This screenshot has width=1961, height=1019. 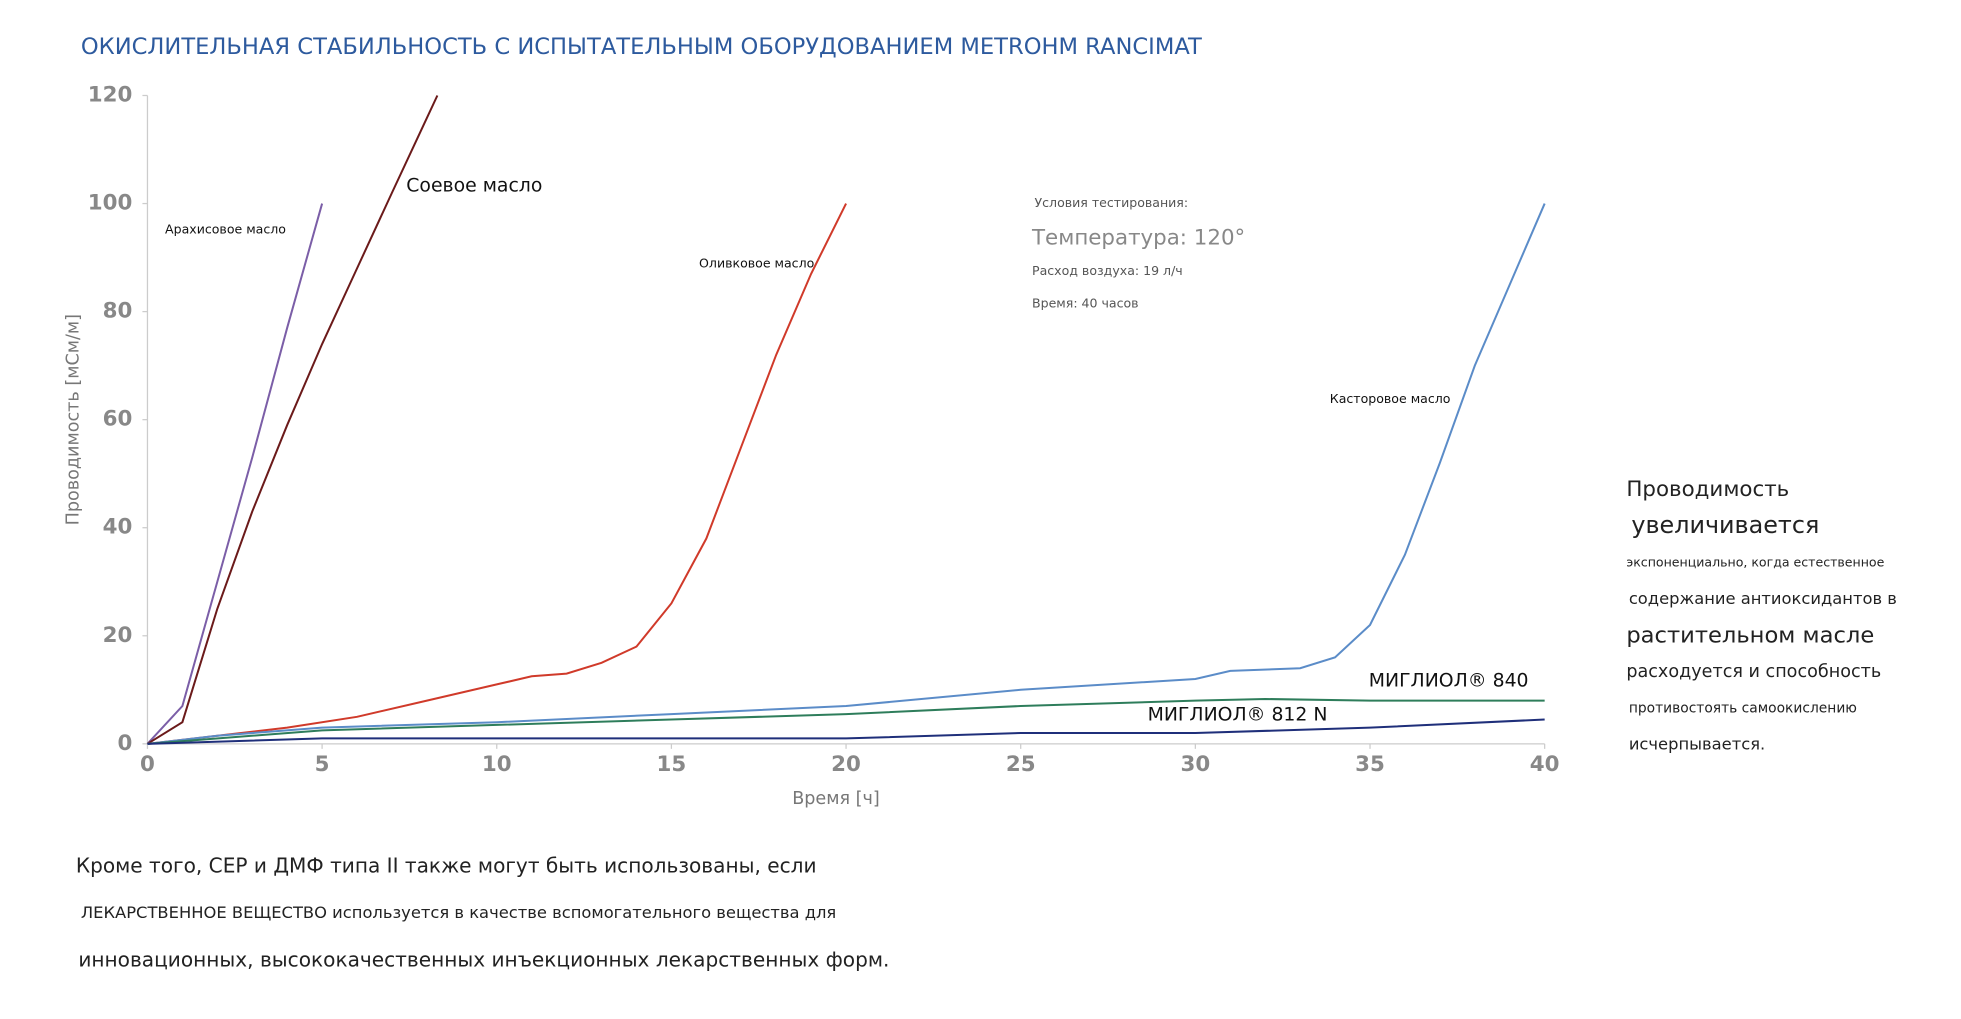 I want to click on side-text: увеличивается, so click(x=1725, y=525).